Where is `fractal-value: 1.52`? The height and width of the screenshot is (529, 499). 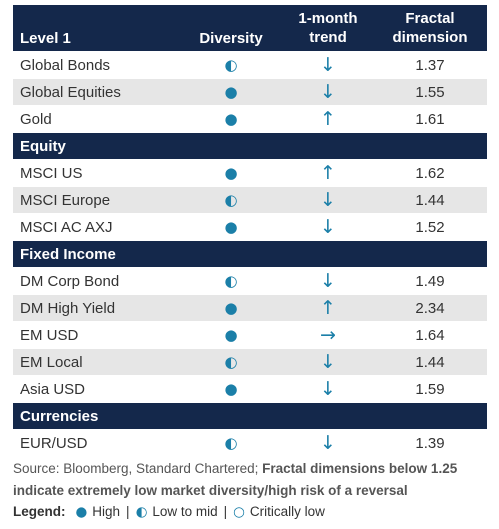
fractal-value: 1.52 is located at coordinates (430, 227).